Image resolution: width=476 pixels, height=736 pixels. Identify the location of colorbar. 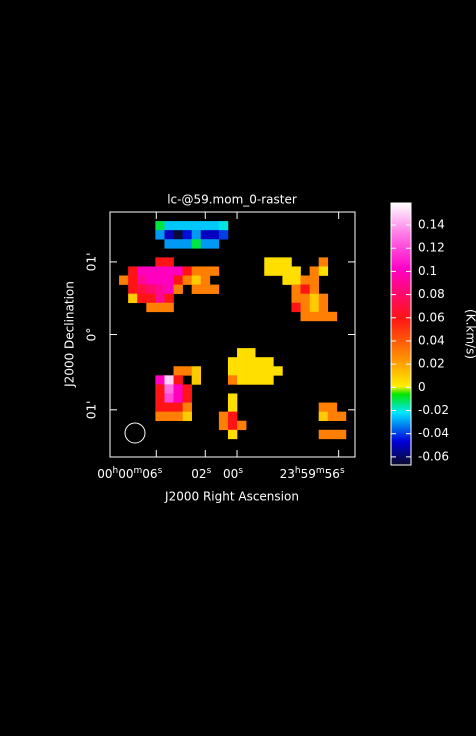
(401, 334).